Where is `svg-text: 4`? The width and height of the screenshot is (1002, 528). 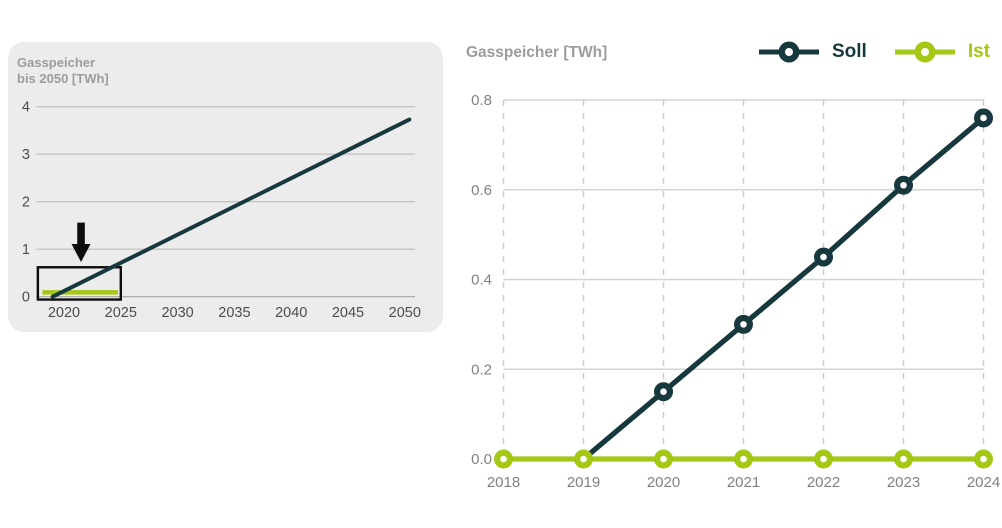 svg-text: 4 is located at coordinates (26, 108).